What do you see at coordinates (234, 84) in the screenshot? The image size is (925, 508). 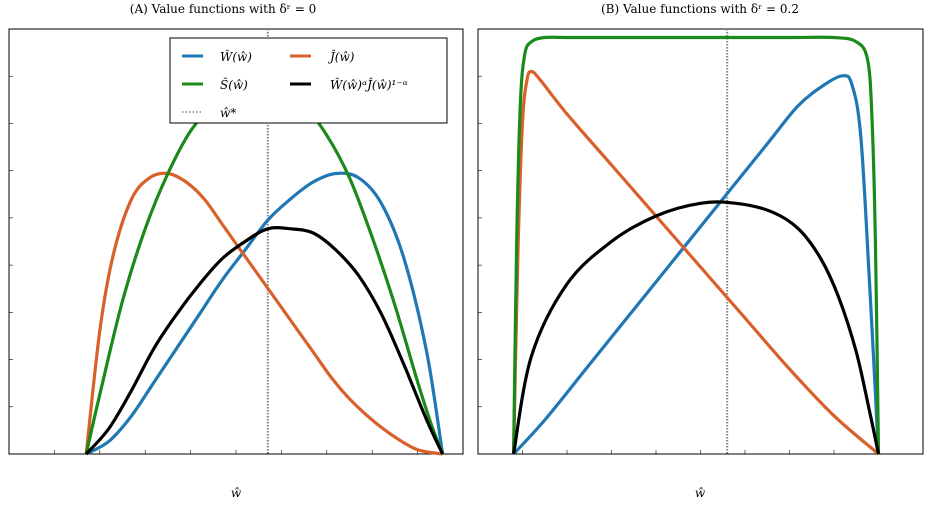 I see `legend-label-s: Ŝ(ŵ)` at bounding box center [234, 84].